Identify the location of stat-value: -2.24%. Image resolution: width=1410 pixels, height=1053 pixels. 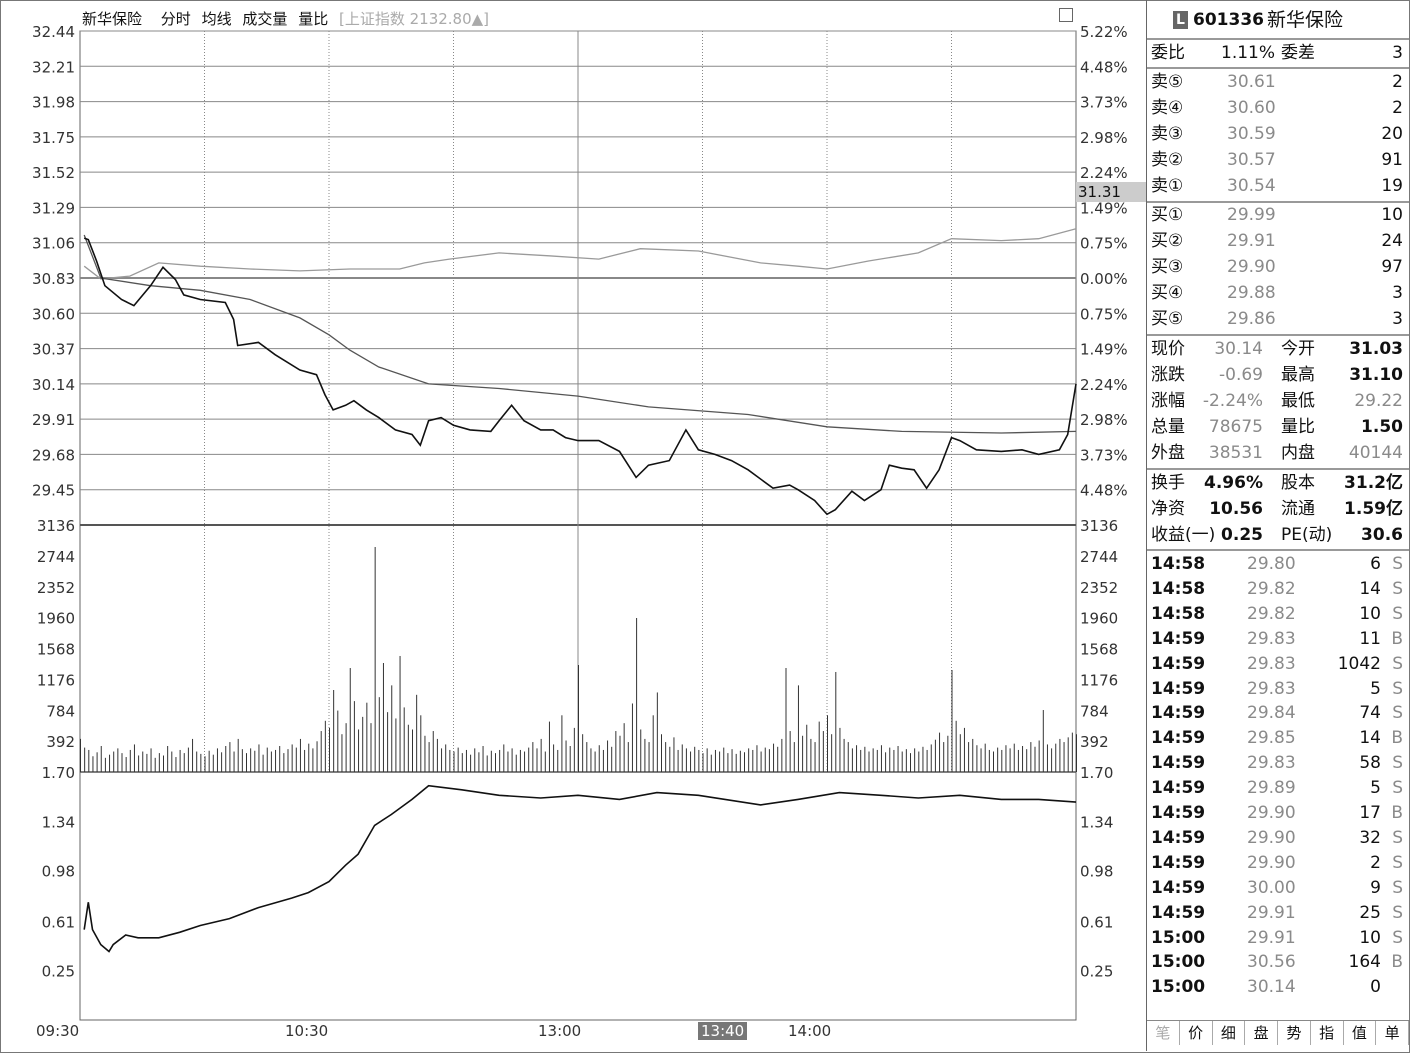
(1232, 401).